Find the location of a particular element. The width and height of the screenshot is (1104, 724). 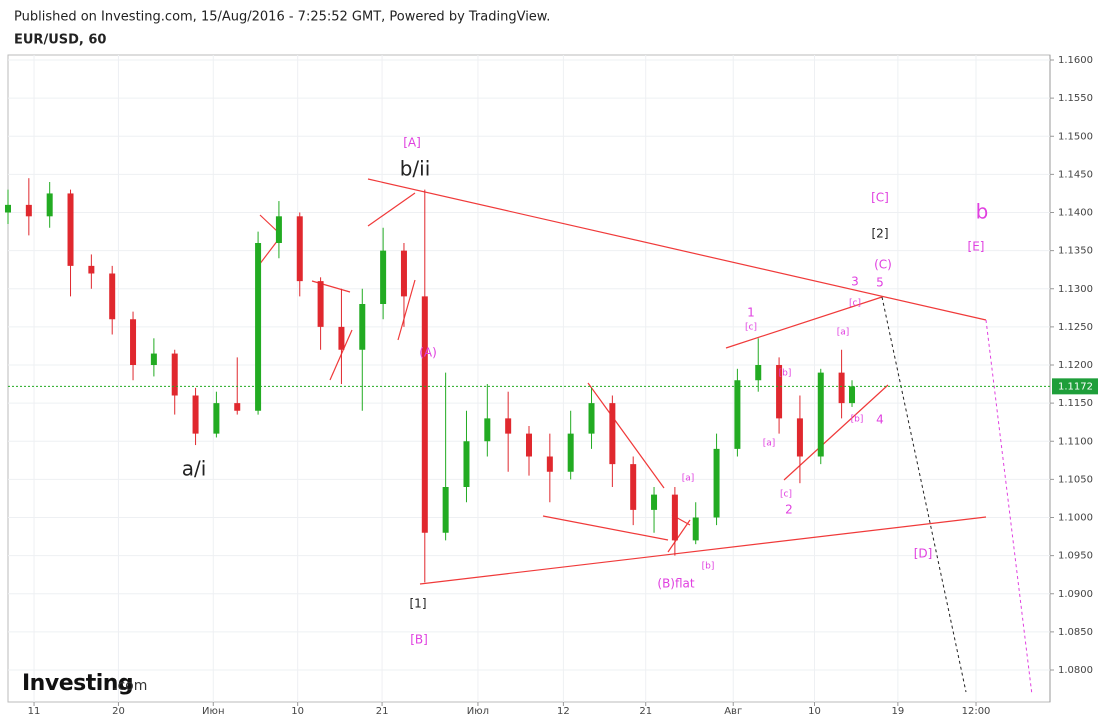

wave-label: 4 is located at coordinates (880, 420).